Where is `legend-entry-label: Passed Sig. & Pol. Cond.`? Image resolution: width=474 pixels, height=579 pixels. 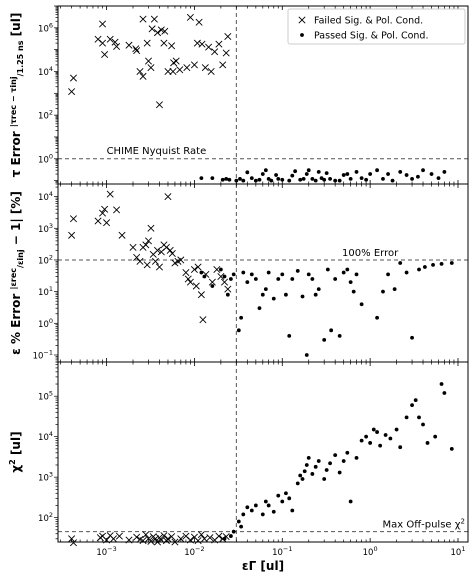 legend-entry-label: Passed Sig. & Pol. Cond. is located at coordinates (371, 36).